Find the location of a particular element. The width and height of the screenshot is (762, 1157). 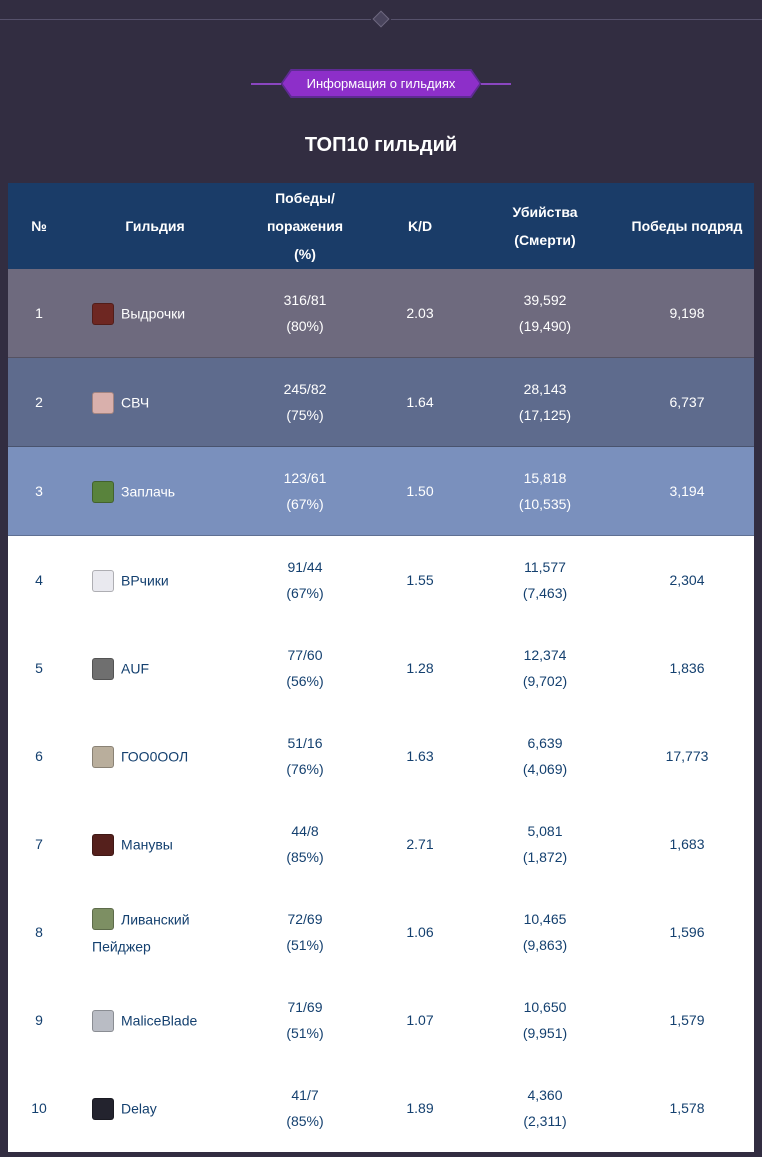

kills-cell: 6,639 (4,069) is located at coordinates (545, 756).